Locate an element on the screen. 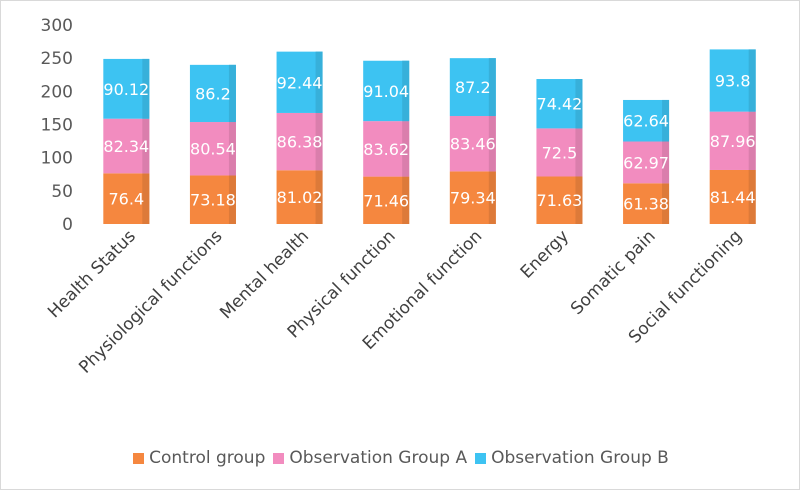 This screenshot has width=800, height=490. x-category-label: Somatic pain is located at coordinates (613, 272).